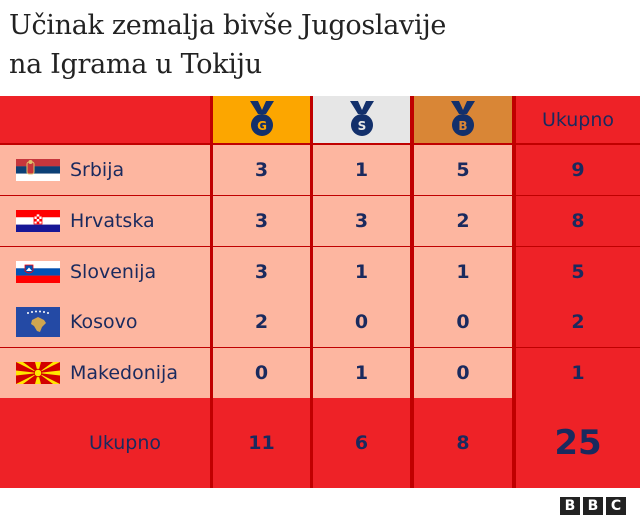  What do you see at coordinates (124, 373) in the screenshot?
I see `country-name: Makedonija` at bounding box center [124, 373].